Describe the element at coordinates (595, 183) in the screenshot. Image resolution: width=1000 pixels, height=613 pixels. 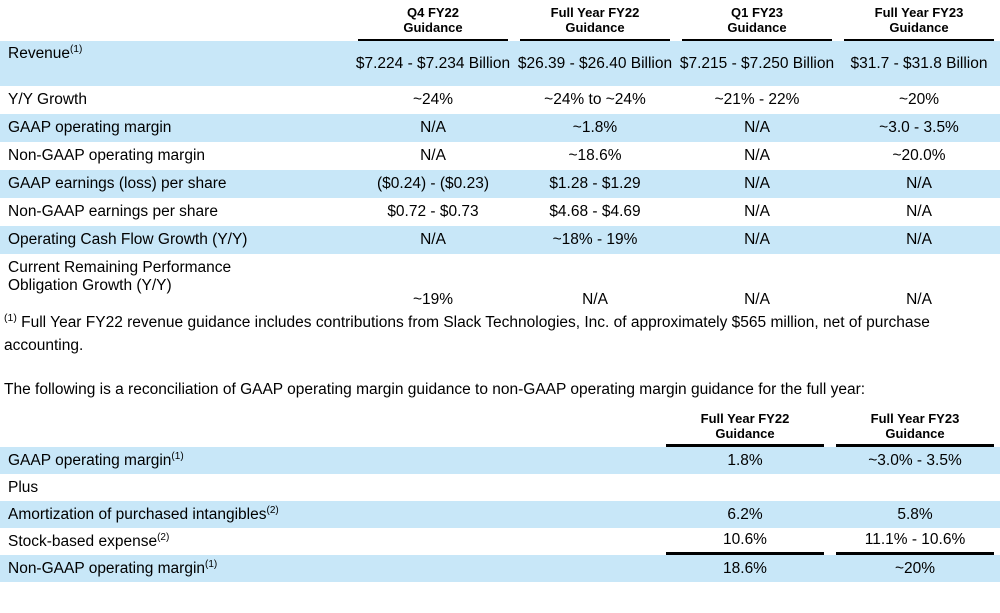
I see `cell-value: $1.28 - $1.29` at that location.